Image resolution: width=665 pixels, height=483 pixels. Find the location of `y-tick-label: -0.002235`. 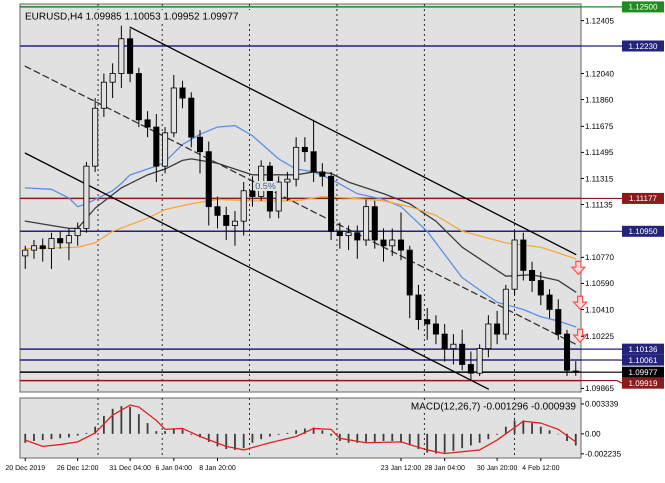

y-tick-label: -0.002235 is located at coordinates (603, 454).